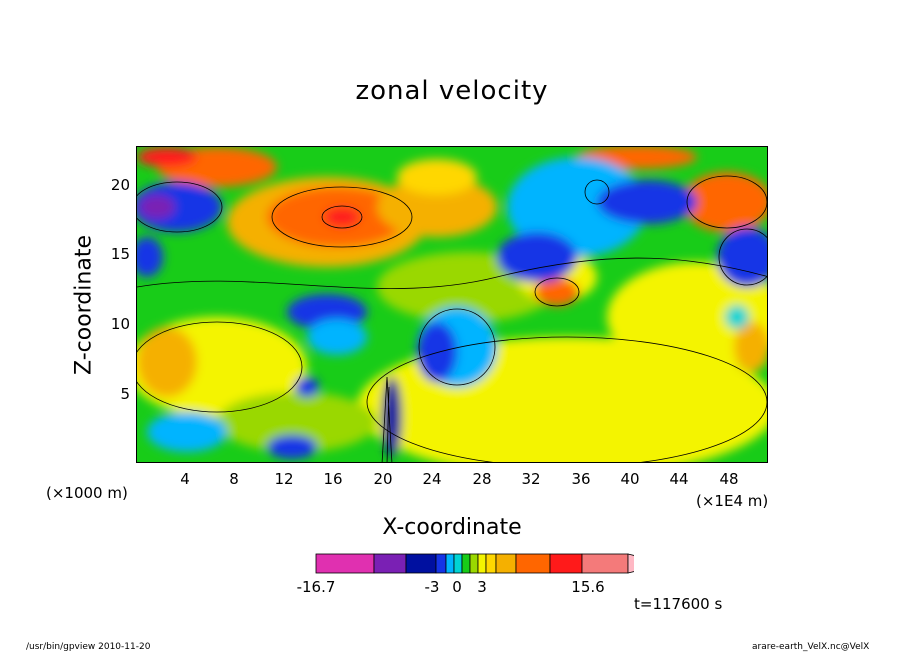 This screenshot has height=654, width=904. Describe the element at coordinates (531, 479) in the screenshot. I see `x-tick-label: 32` at that location.